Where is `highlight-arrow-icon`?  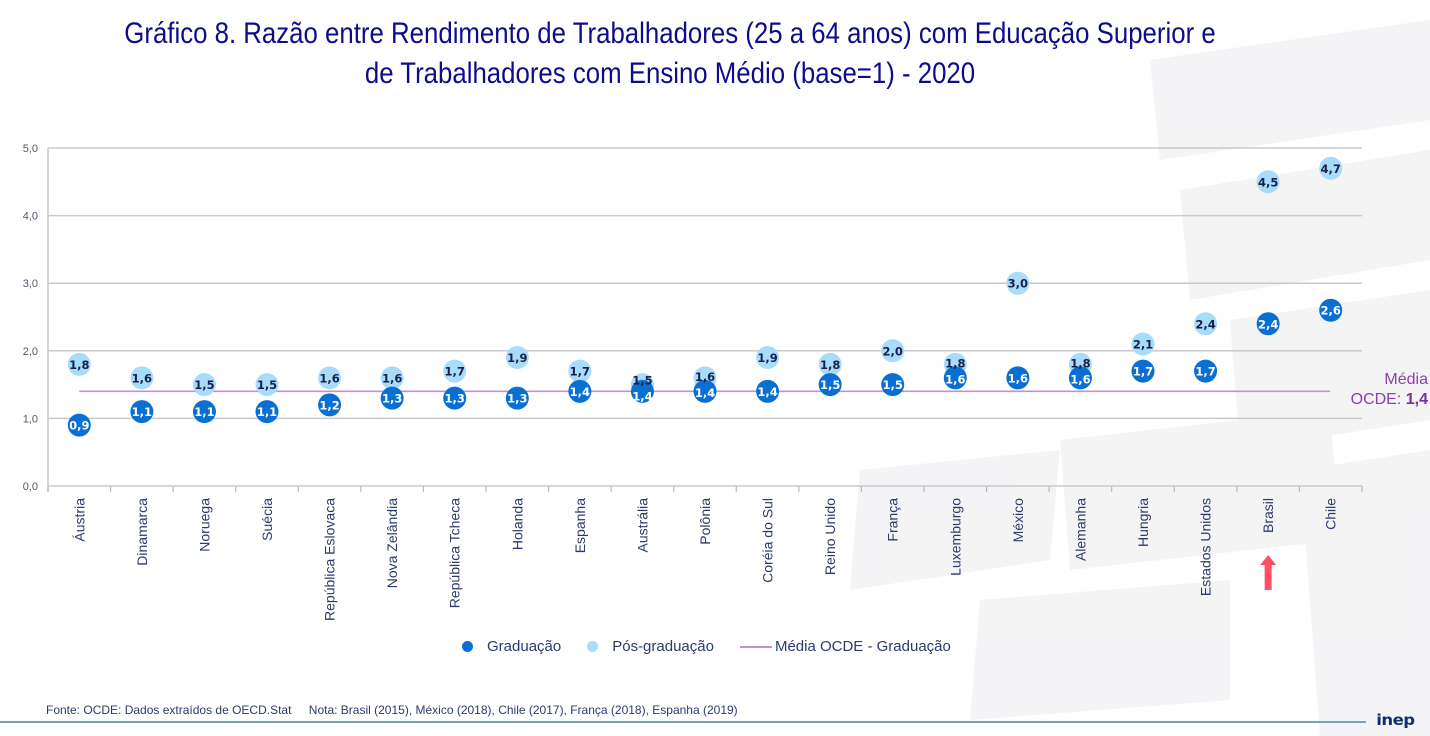 highlight-arrow-icon is located at coordinates (1268, 572).